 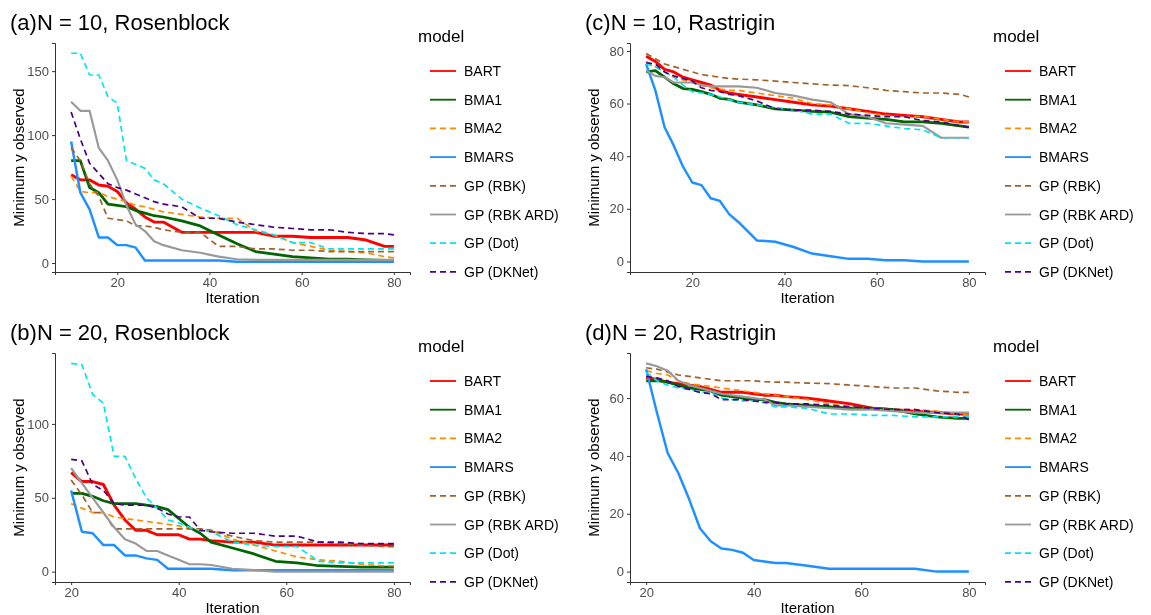 What do you see at coordinates (38, 71) in the screenshot?
I see `y-tick-label: 150` at bounding box center [38, 71].